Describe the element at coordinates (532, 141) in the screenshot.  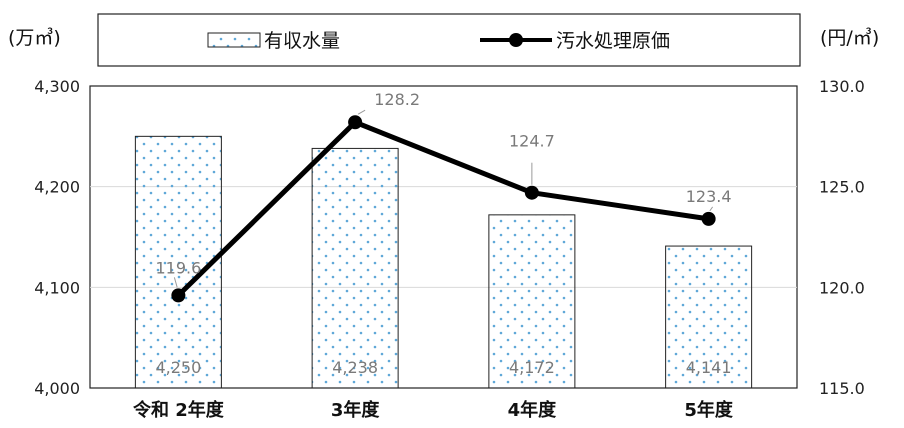
I see `line-data-label: 124.7` at that location.